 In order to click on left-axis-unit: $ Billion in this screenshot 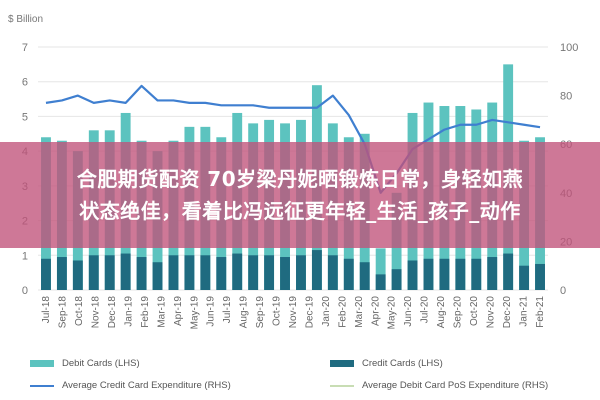, I will do `click(25, 19)`.